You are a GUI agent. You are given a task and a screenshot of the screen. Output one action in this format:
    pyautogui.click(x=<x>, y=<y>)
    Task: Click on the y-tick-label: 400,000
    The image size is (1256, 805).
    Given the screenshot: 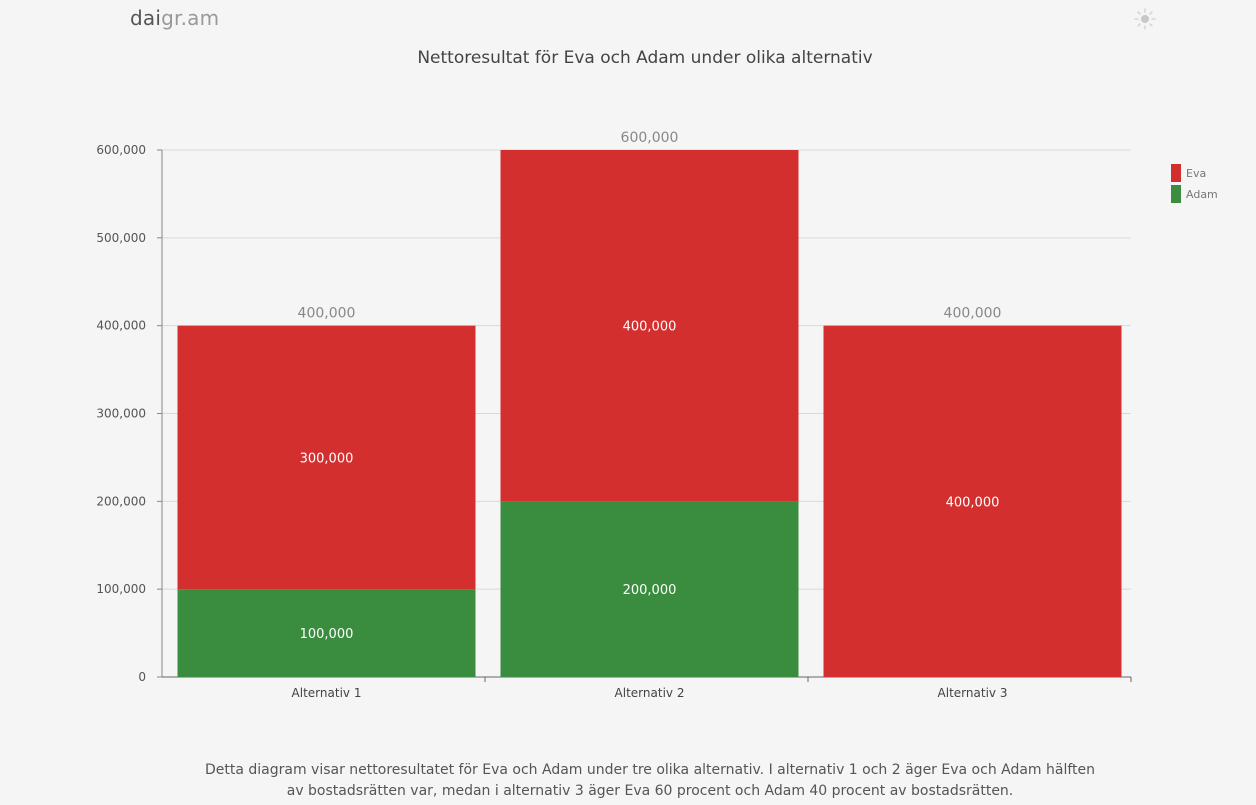 What is the action you would take?
    pyautogui.click(x=121, y=326)
    